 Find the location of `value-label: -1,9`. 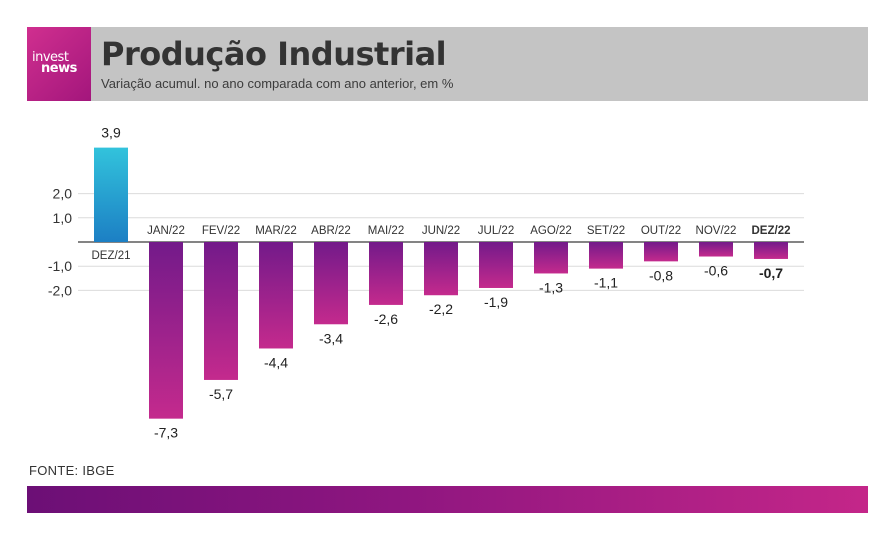

value-label: -1,9 is located at coordinates (496, 302).